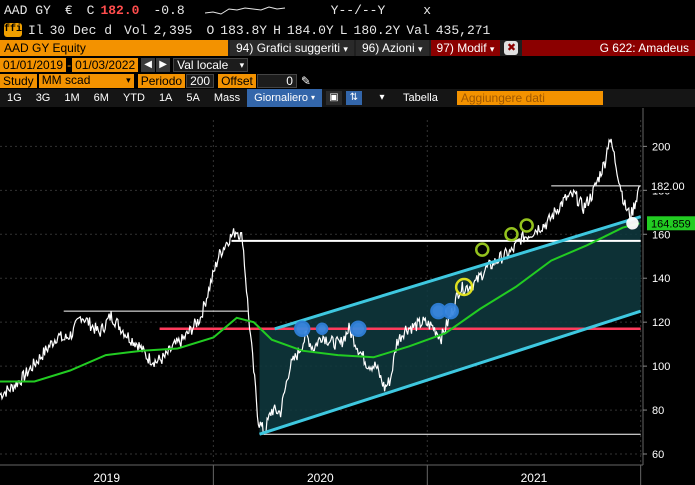 The height and width of the screenshot is (485, 695). What do you see at coordinates (244, 30) in the screenshot?
I see `open-price: 183.8Y` at bounding box center [244, 30].